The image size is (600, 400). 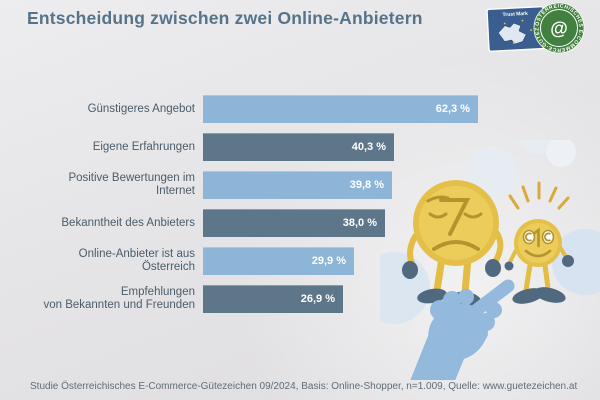 I want to click on smile-mouth, so click(x=538, y=253).